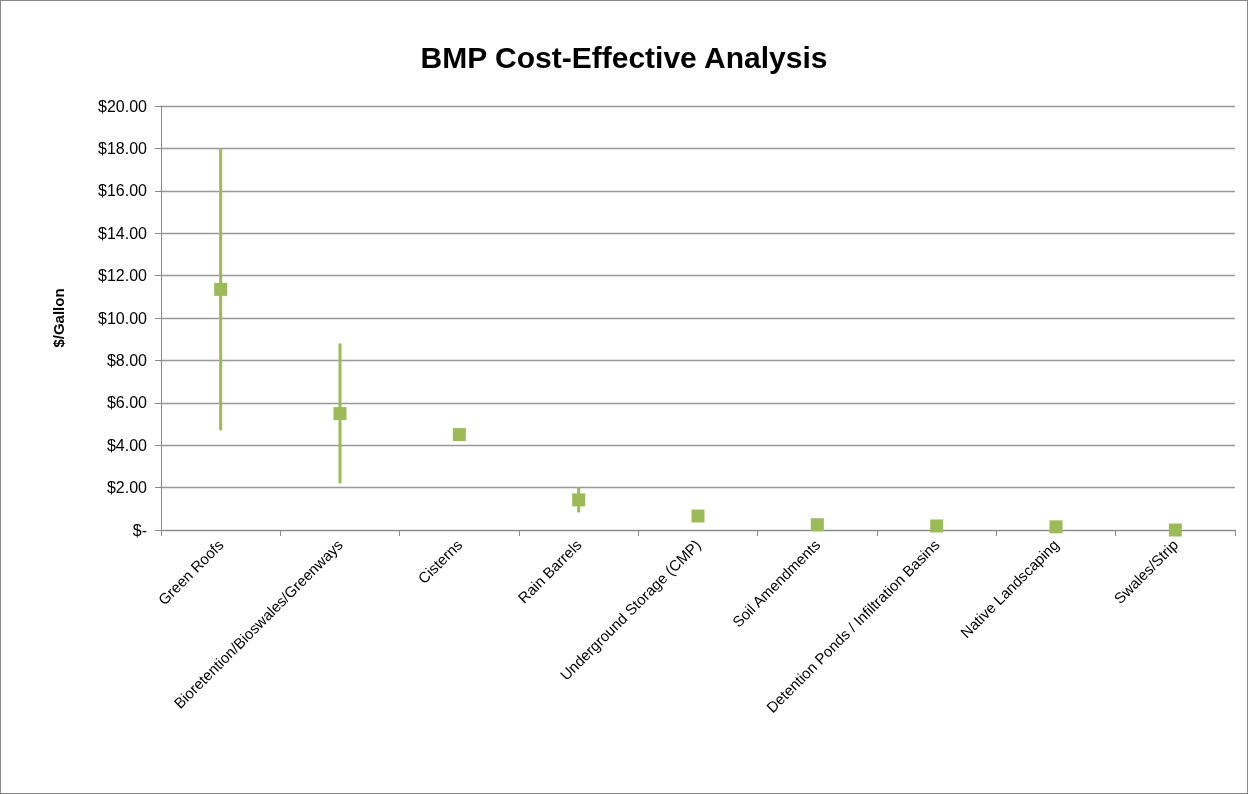 Image resolution: width=1248 pixels, height=794 pixels. What do you see at coordinates (127, 488) in the screenshot?
I see `y-tick-label: $2.00` at bounding box center [127, 488].